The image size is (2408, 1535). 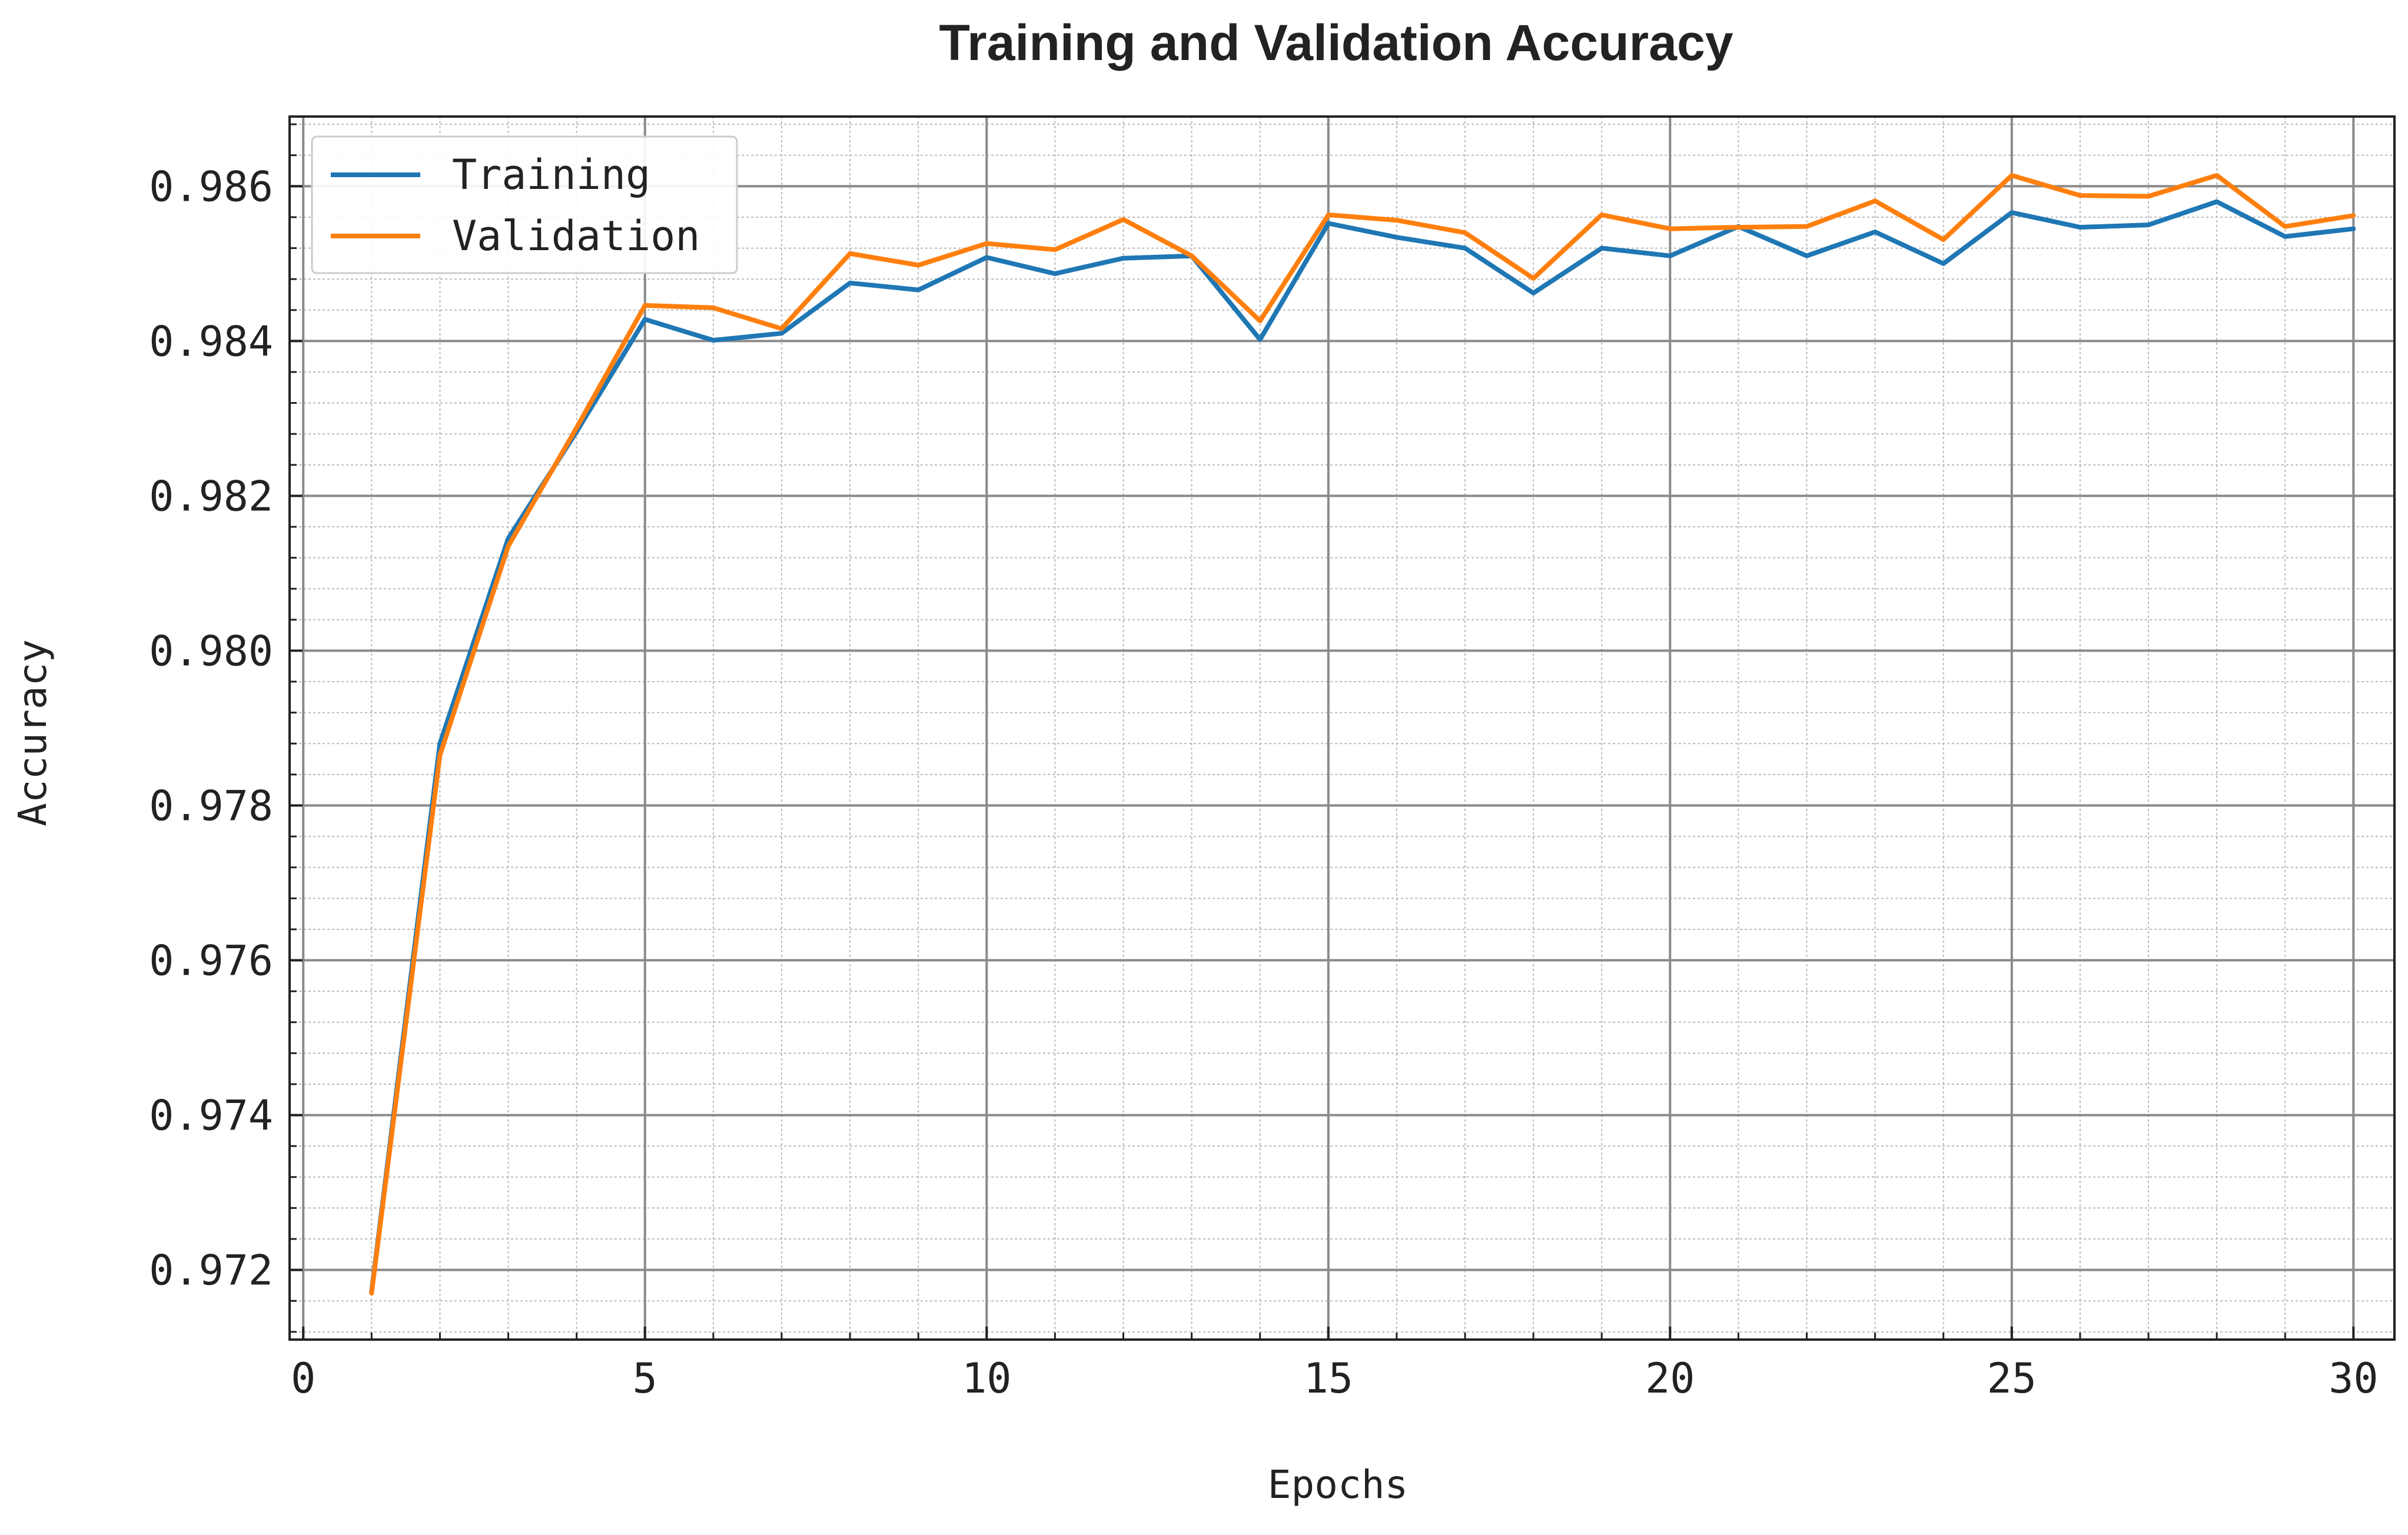 What do you see at coordinates (211, 341) in the screenshot?
I see `y-tick-label: 0.984` at bounding box center [211, 341].